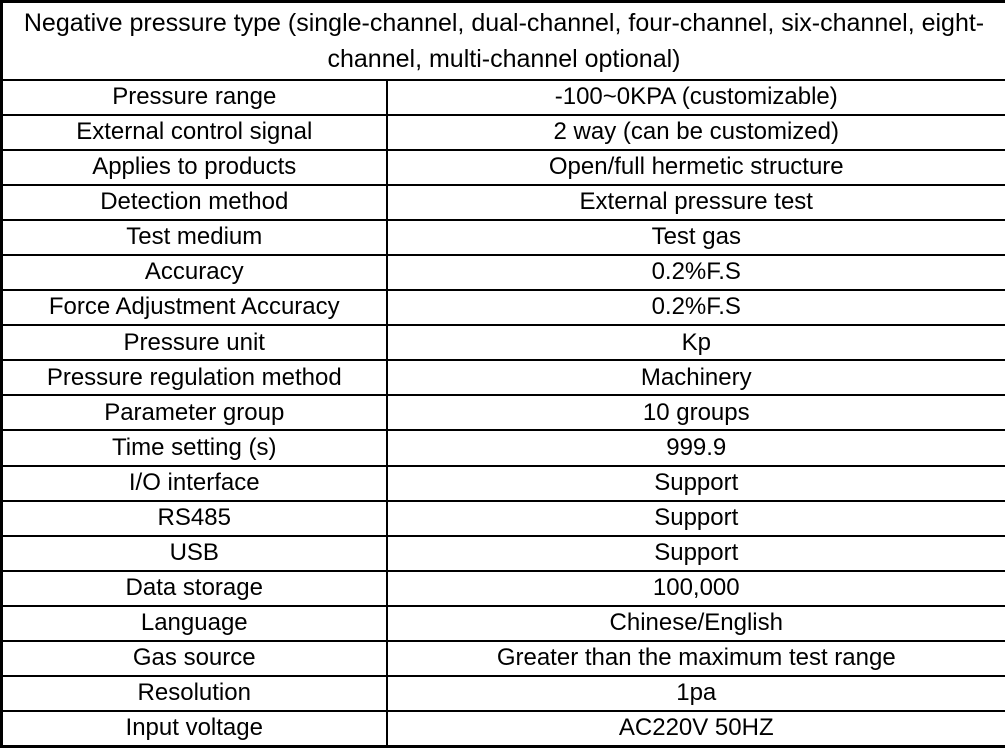 The height and width of the screenshot is (748, 1005). Describe the element at coordinates (194, 448) in the screenshot. I see `spec-label: Time setting (s)` at that location.